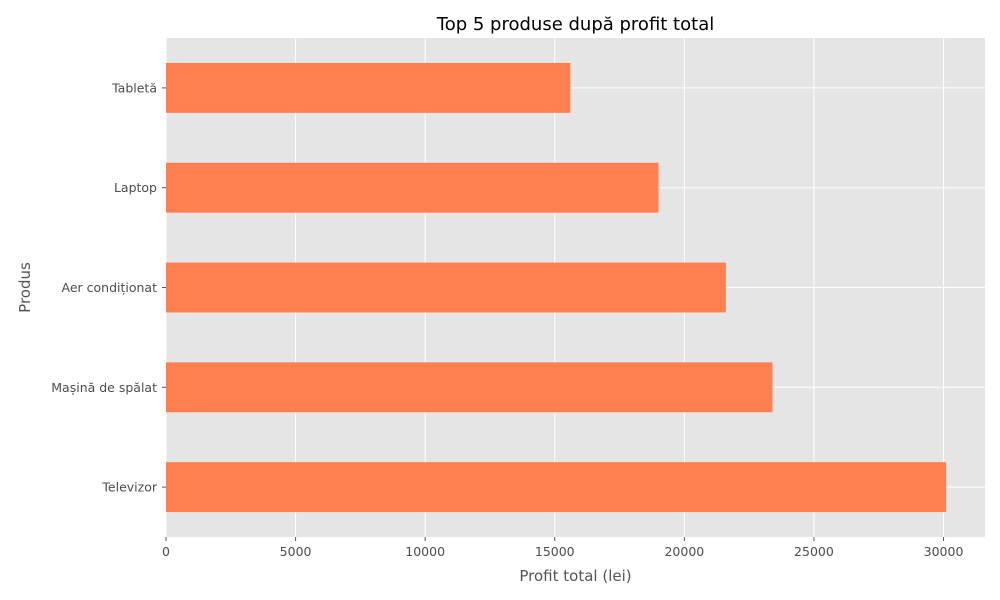 The width and height of the screenshot is (1000, 600). I want to click on y-tick-label: Televizor, so click(129, 487).